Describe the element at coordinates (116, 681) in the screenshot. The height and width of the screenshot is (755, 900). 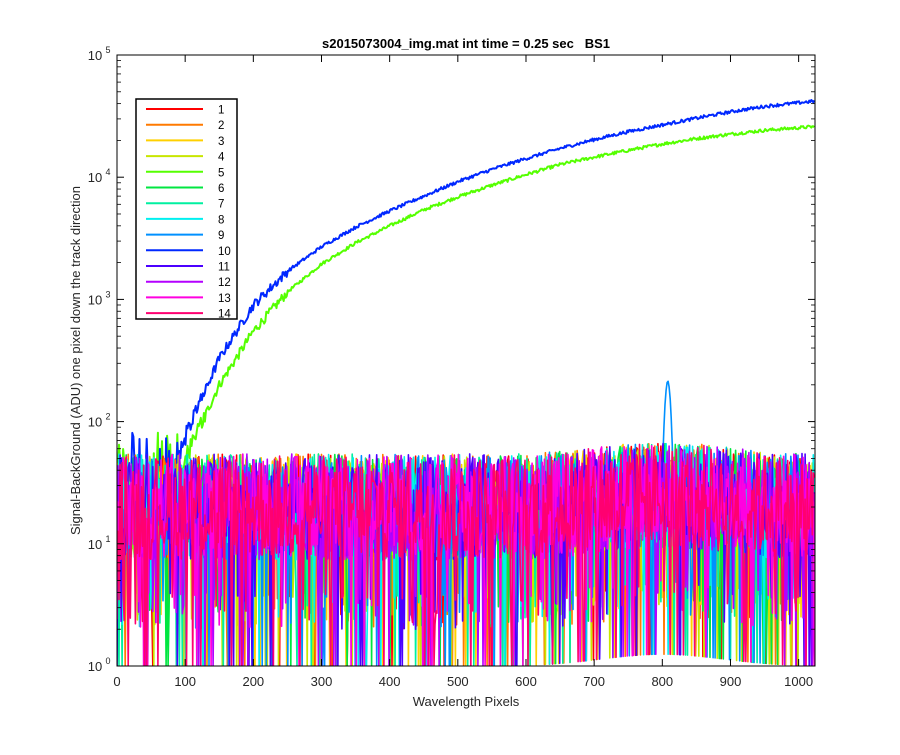
I see `x-tick-label: 0` at that location.